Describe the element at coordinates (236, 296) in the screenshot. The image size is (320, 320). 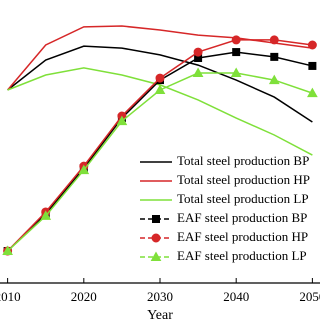
I see `x-tick-label: 2040` at that location.